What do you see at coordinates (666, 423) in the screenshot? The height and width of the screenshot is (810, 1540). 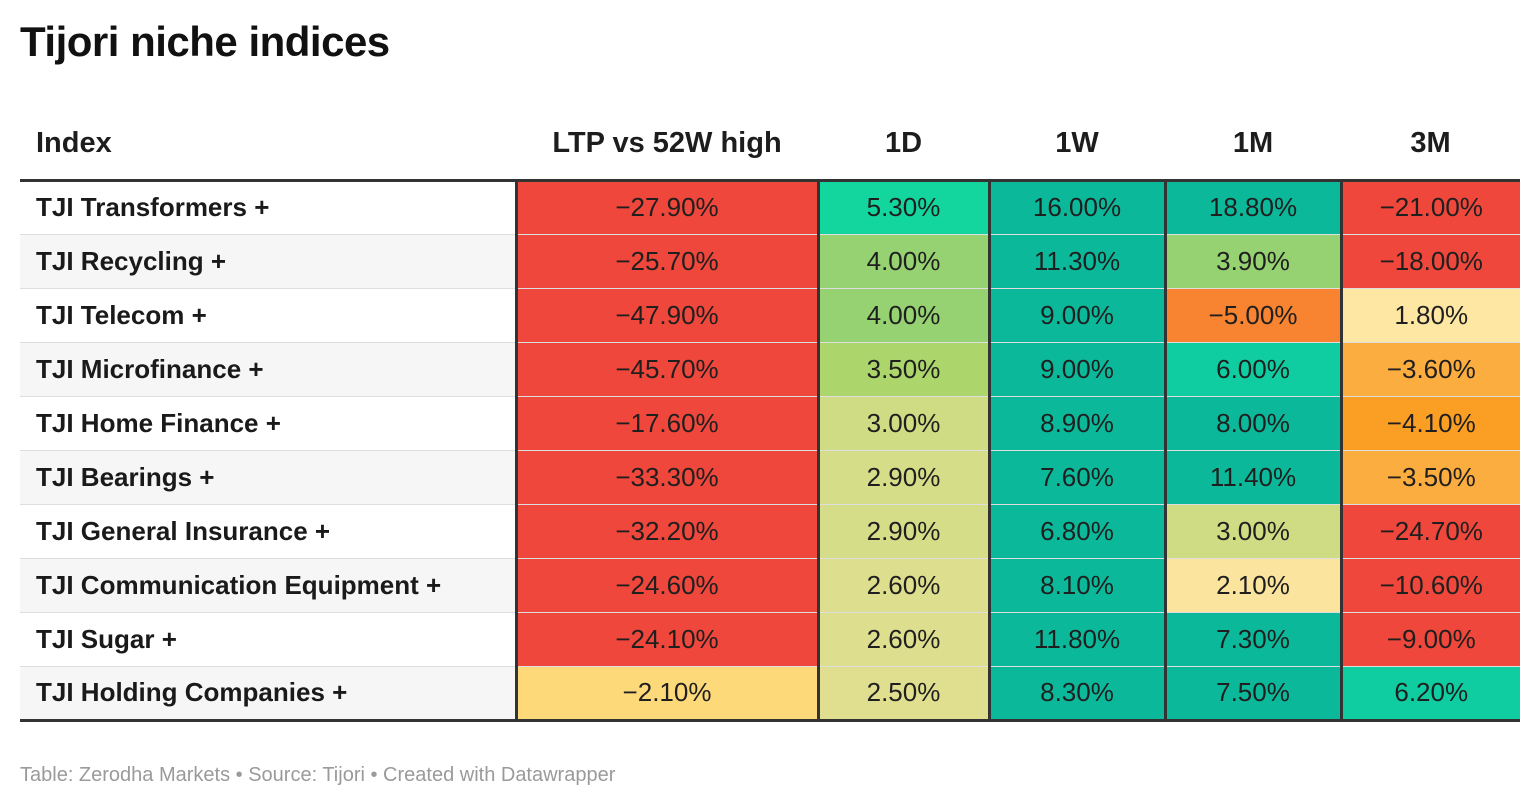 I see `value-cell-ltp-vs-52w-high: −17.60%` at bounding box center [666, 423].